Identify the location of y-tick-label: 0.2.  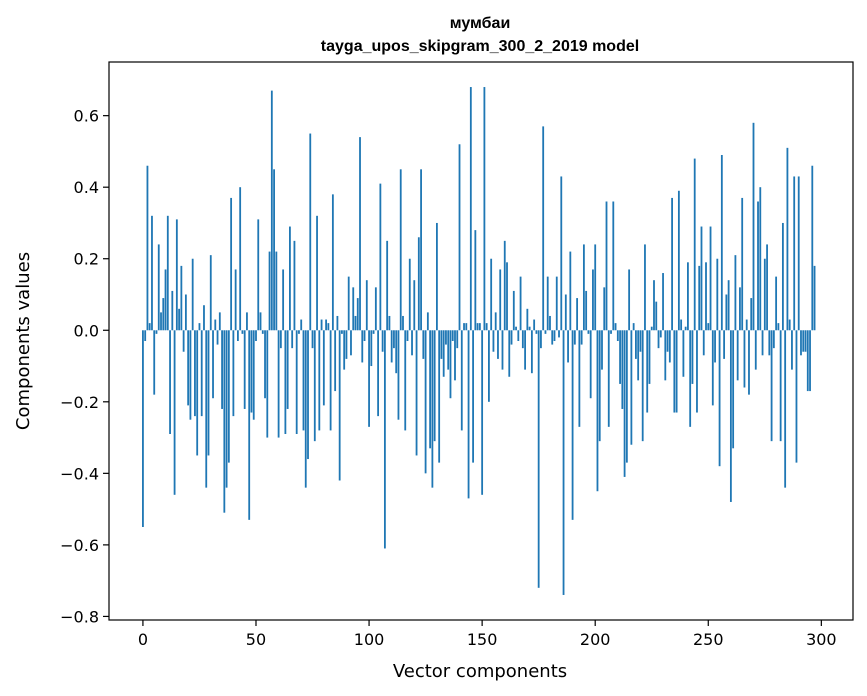
(86, 259).